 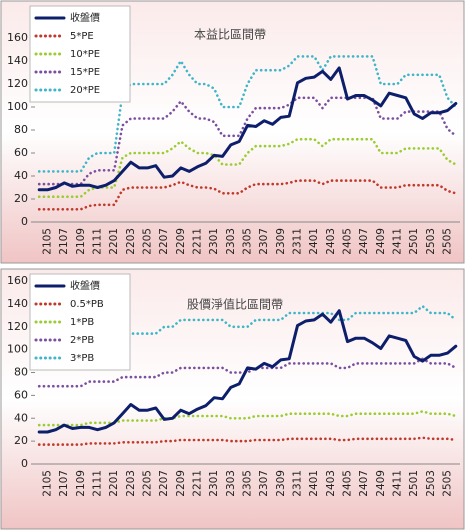 I want to click on legend-label: 1*PB, so click(x=82, y=322).